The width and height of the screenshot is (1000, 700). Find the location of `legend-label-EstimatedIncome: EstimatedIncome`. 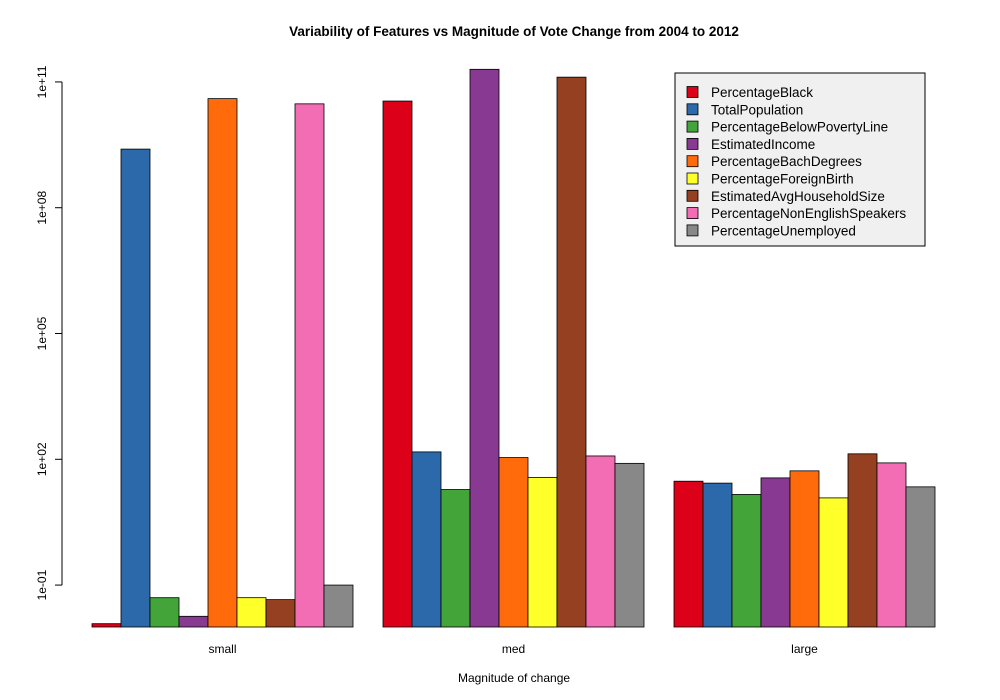

legend-label-EstimatedIncome: EstimatedIncome is located at coordinates (763, 144).